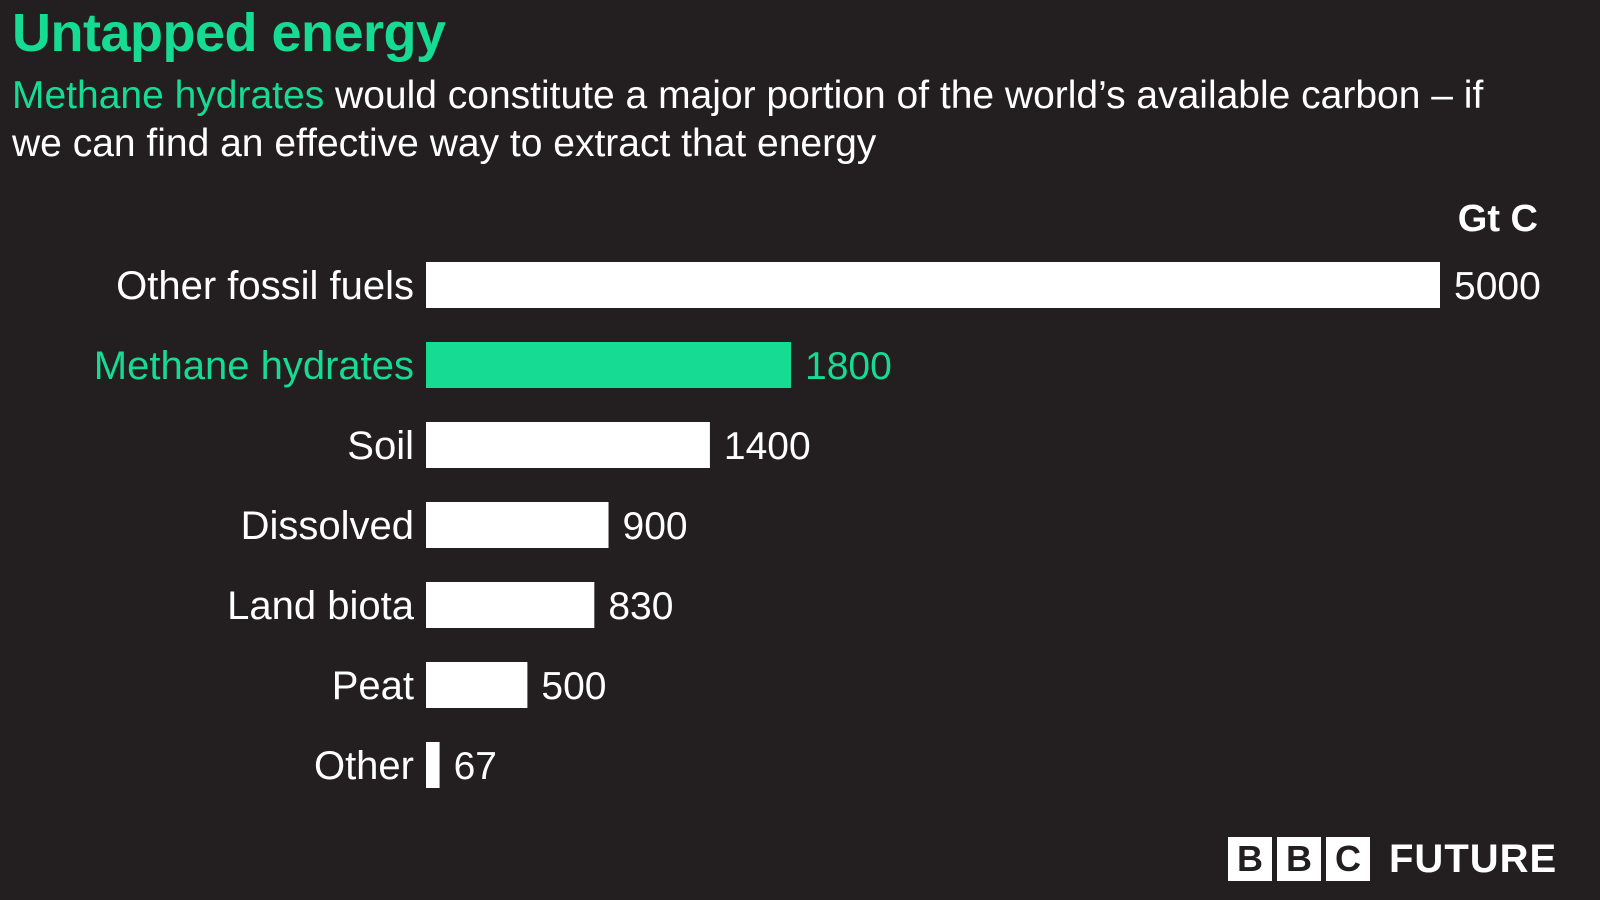 This screenshot has height=900, width=1600. Describe the element at coordinates (517, 525) in the screenshot. I see `bar-dissolved` at that location.